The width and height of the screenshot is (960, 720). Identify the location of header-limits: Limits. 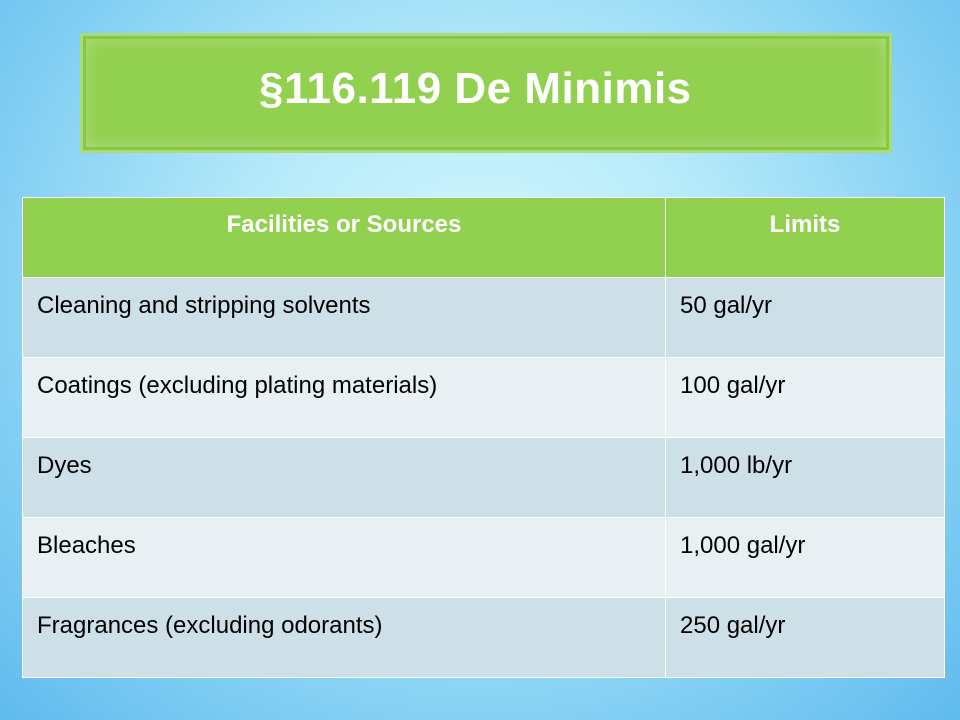
(805, 237).